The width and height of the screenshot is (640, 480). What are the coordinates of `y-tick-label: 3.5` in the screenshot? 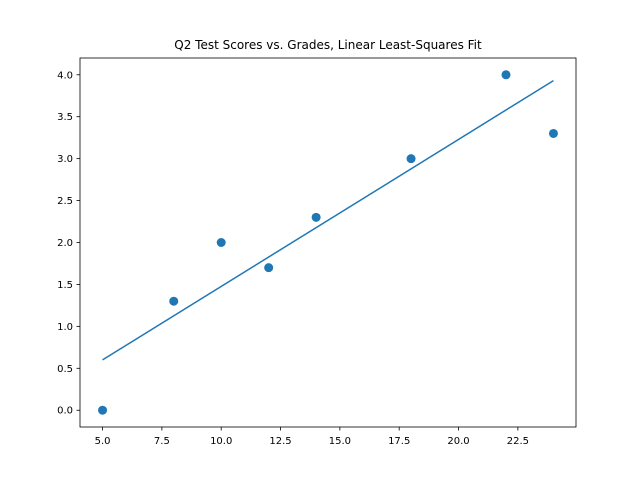 It's located at (65, 117).